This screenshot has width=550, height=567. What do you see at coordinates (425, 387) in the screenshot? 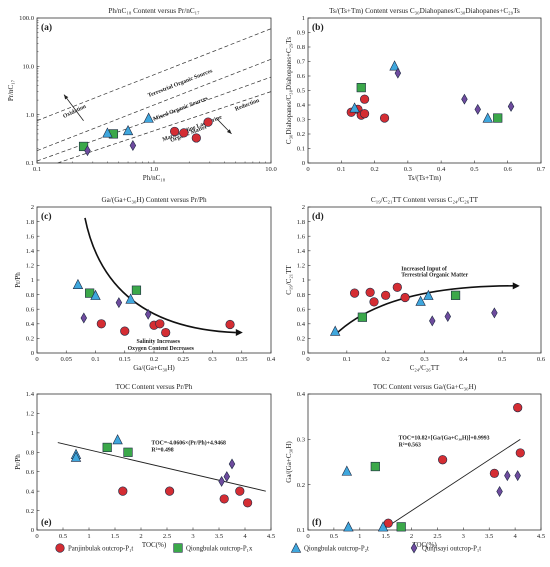
I see `chart-title: TOC Content versus Ga/(Ga+C₃₀H)` at bounding box center [425, 387].